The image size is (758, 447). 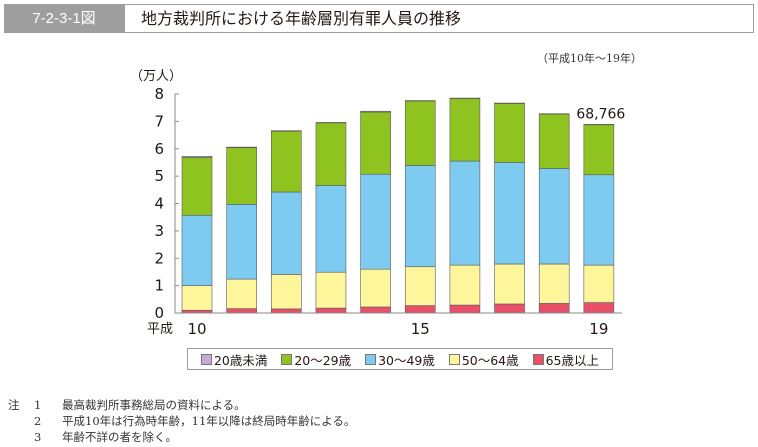 I want to click on y-tick-label: 8, so click(x=159, y=94).